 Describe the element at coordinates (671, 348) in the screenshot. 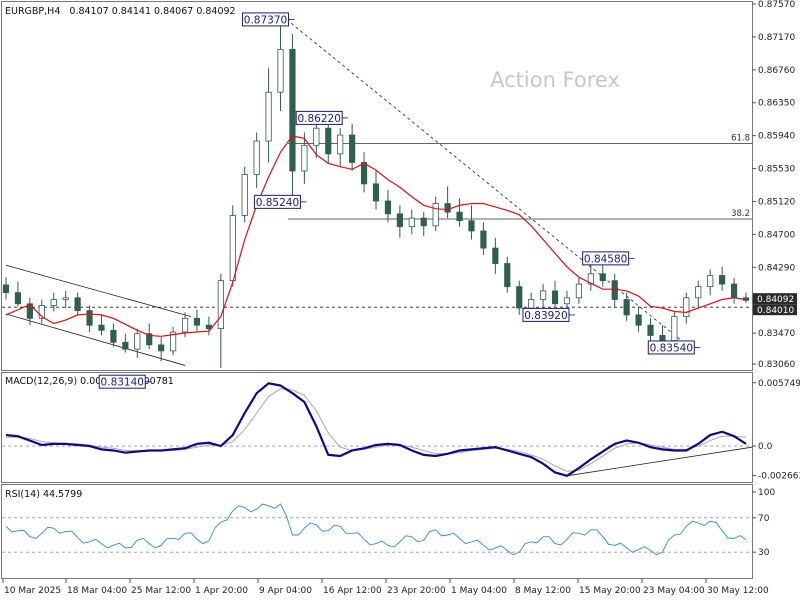

I see `annotation-text: 0.83540` at that location.